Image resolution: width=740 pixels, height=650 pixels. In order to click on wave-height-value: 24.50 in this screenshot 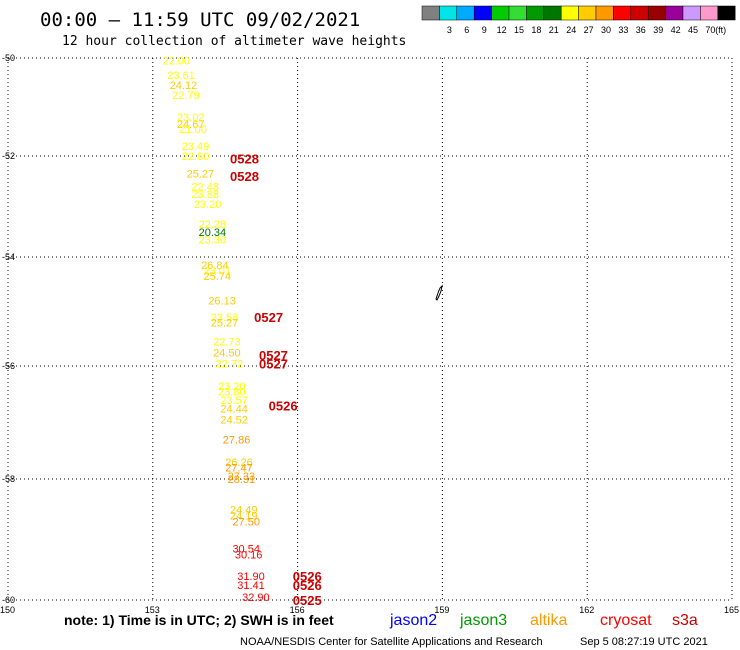, I will do `click(227, 353)`.